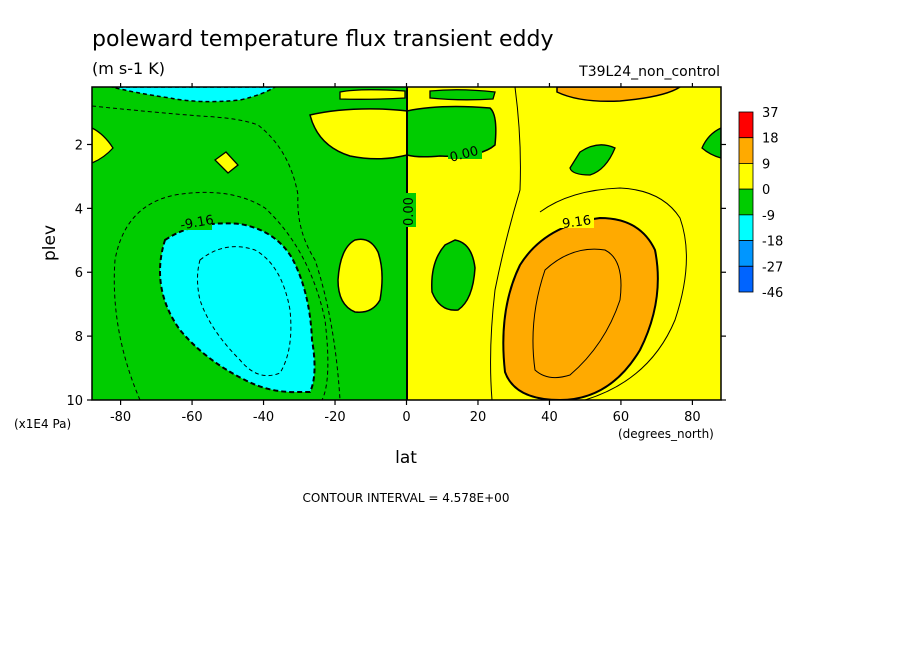 The image size is (904, 654). What do you see at coordinates (770, 139) in the screenshot?
I see `colorbar-label: 18` at bounding box center [770, 139].